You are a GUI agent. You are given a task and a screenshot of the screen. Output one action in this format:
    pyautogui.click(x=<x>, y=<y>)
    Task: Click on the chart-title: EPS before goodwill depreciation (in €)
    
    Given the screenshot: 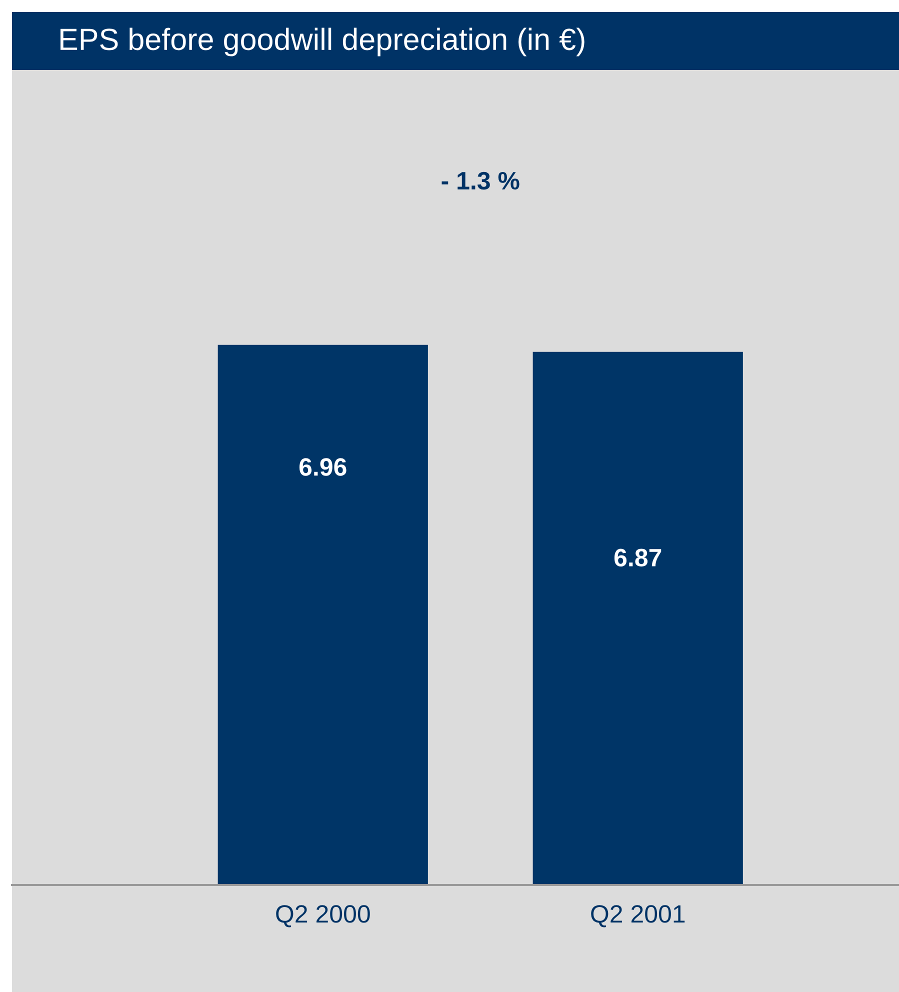 What is the action you would take?
    pyautogui.click(x=322, y=42)
    